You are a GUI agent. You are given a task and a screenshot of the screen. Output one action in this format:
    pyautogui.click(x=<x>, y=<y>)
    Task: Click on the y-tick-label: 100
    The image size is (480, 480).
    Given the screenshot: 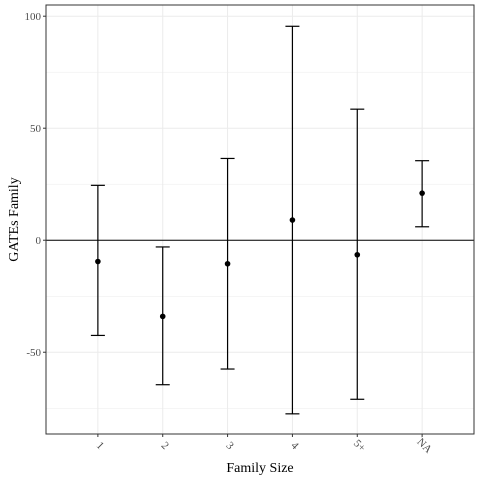 What is the action you would take?
    pyautogui.click(x=33, y=17)
    